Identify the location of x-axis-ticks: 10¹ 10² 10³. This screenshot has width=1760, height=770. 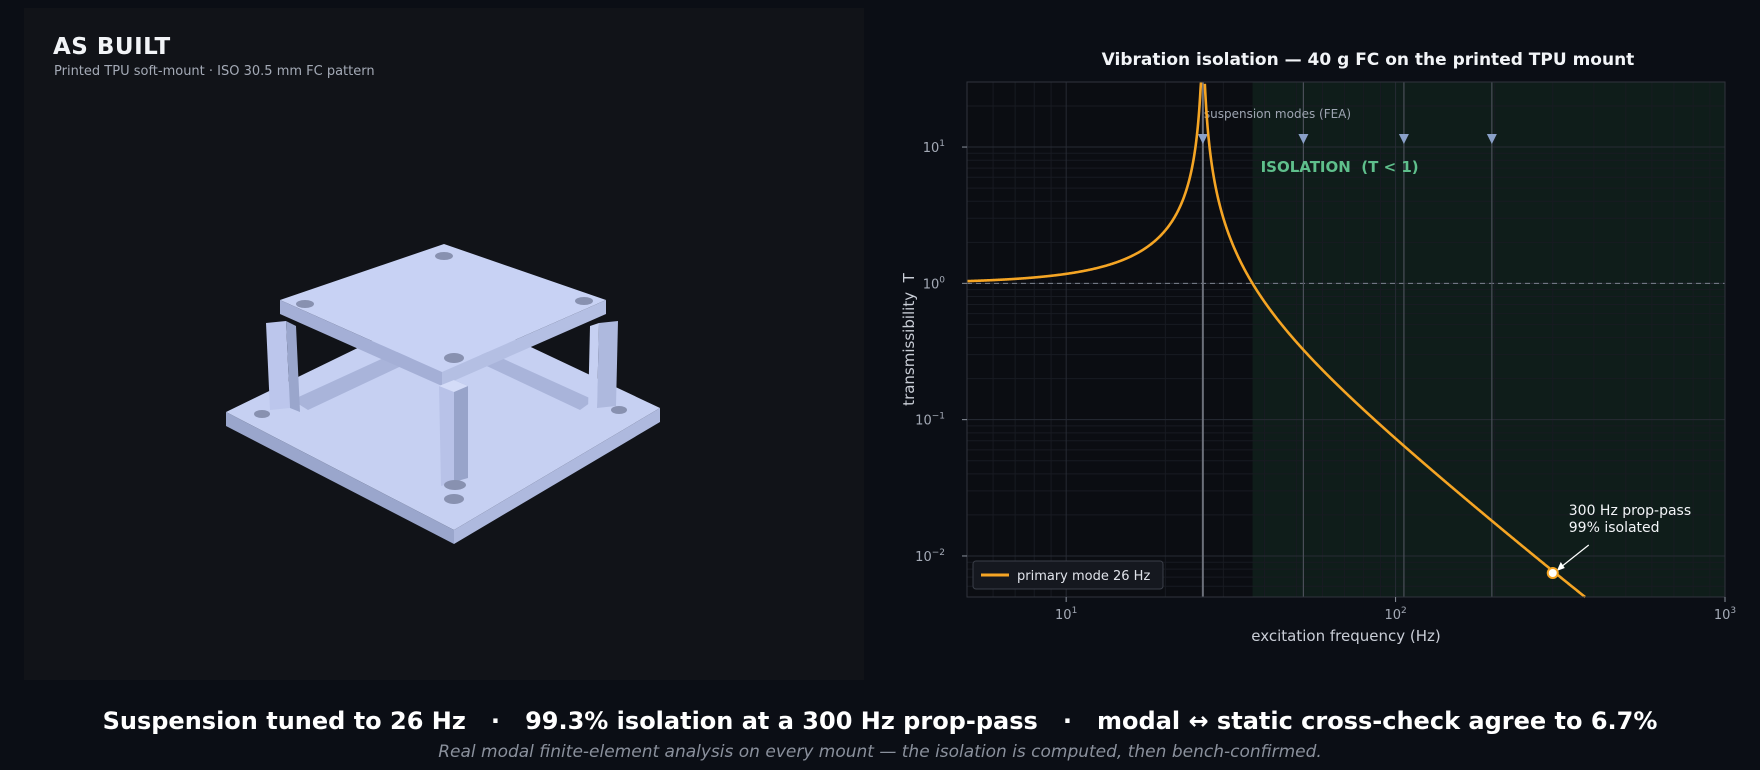
(1395, 610).